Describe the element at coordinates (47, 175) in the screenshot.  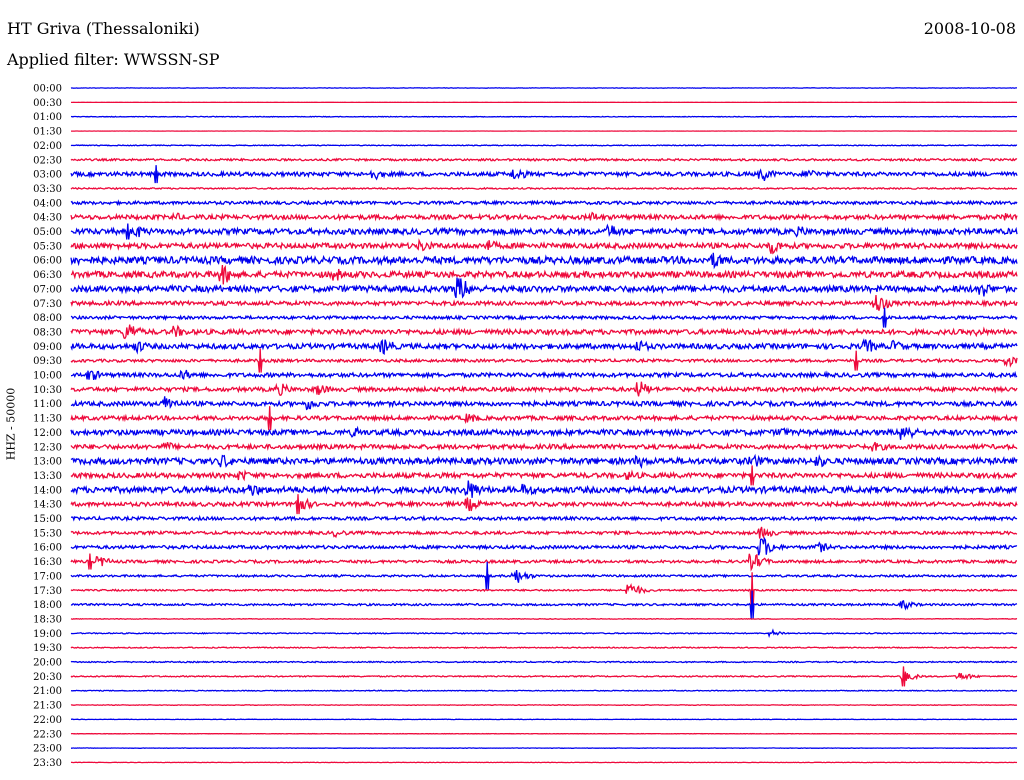
I see `row-time-label: 03:00` at that location.